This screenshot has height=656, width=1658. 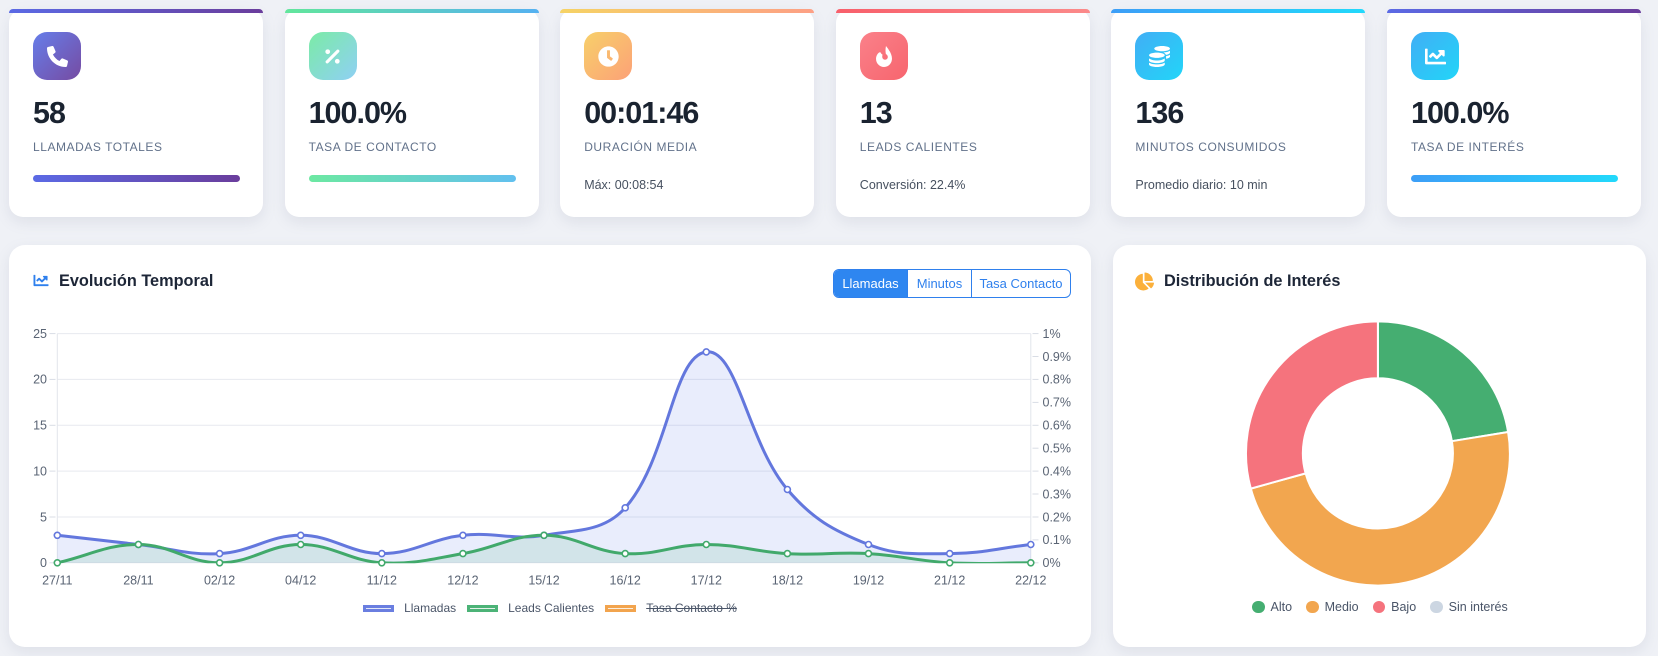 I want to click on svg-text: 19/12, so click(x=868, y=581).